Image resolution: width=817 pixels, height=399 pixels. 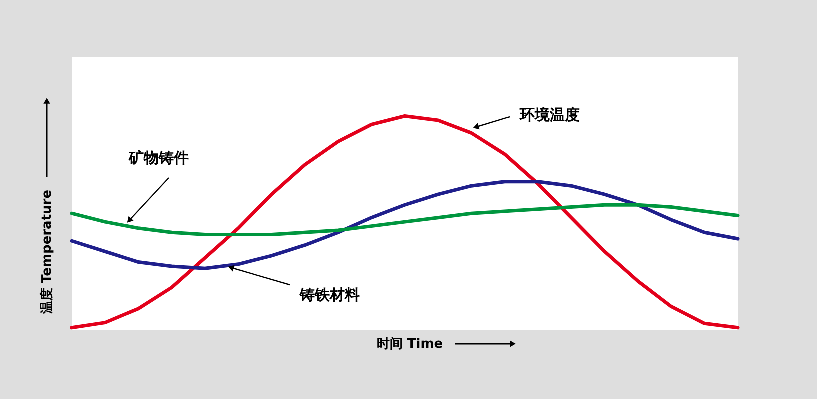 What do you see at coordinates (47, 253) in the screenshot?
I see `y-axis-title: 温度 Temperature` at bounding box center [47, 253].